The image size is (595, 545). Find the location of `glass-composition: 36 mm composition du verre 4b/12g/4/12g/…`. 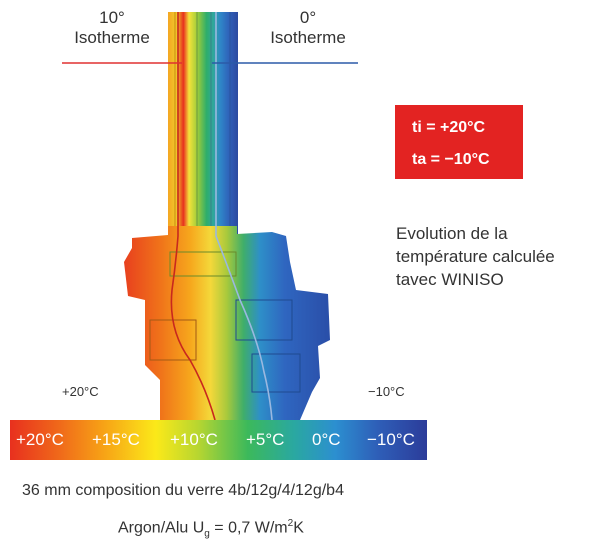

glass-composition: 36 mm composition du verre 4b/12g/4/12g/… is located at coordinates (183, 490).